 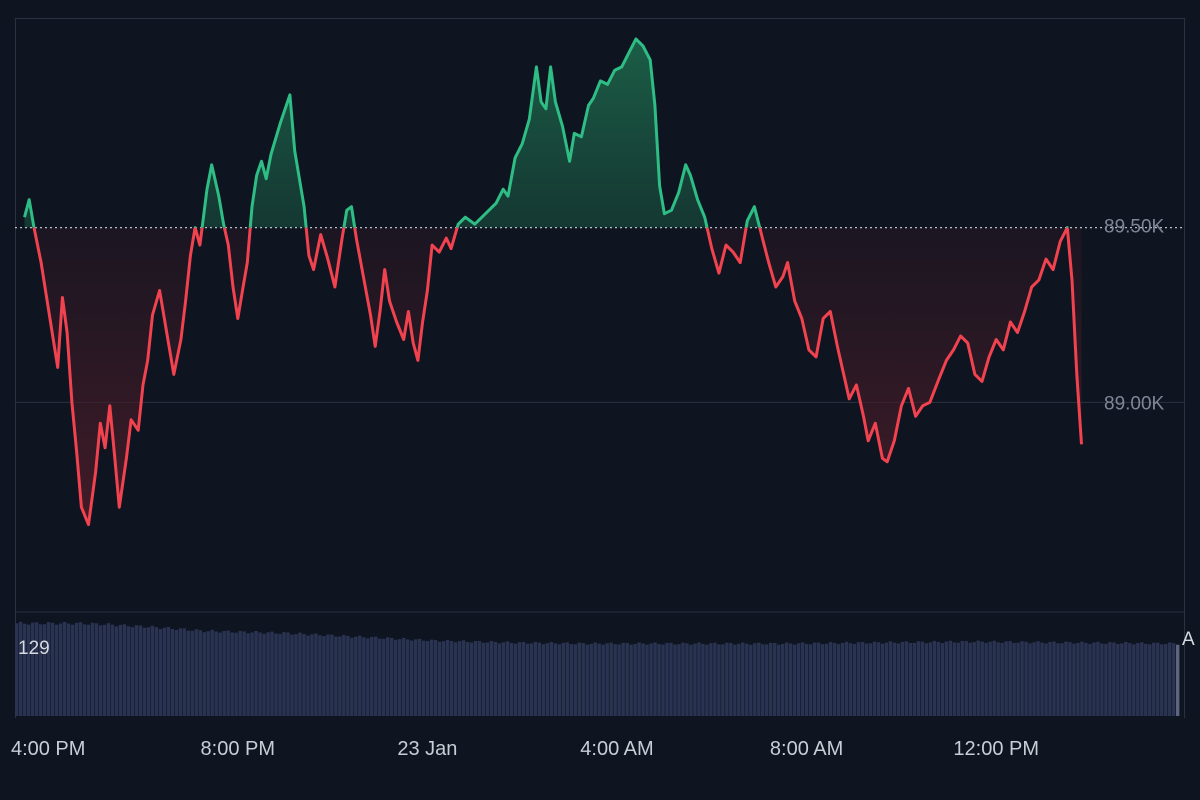 I want to click on volume-bars, so click(x=597, y=668).